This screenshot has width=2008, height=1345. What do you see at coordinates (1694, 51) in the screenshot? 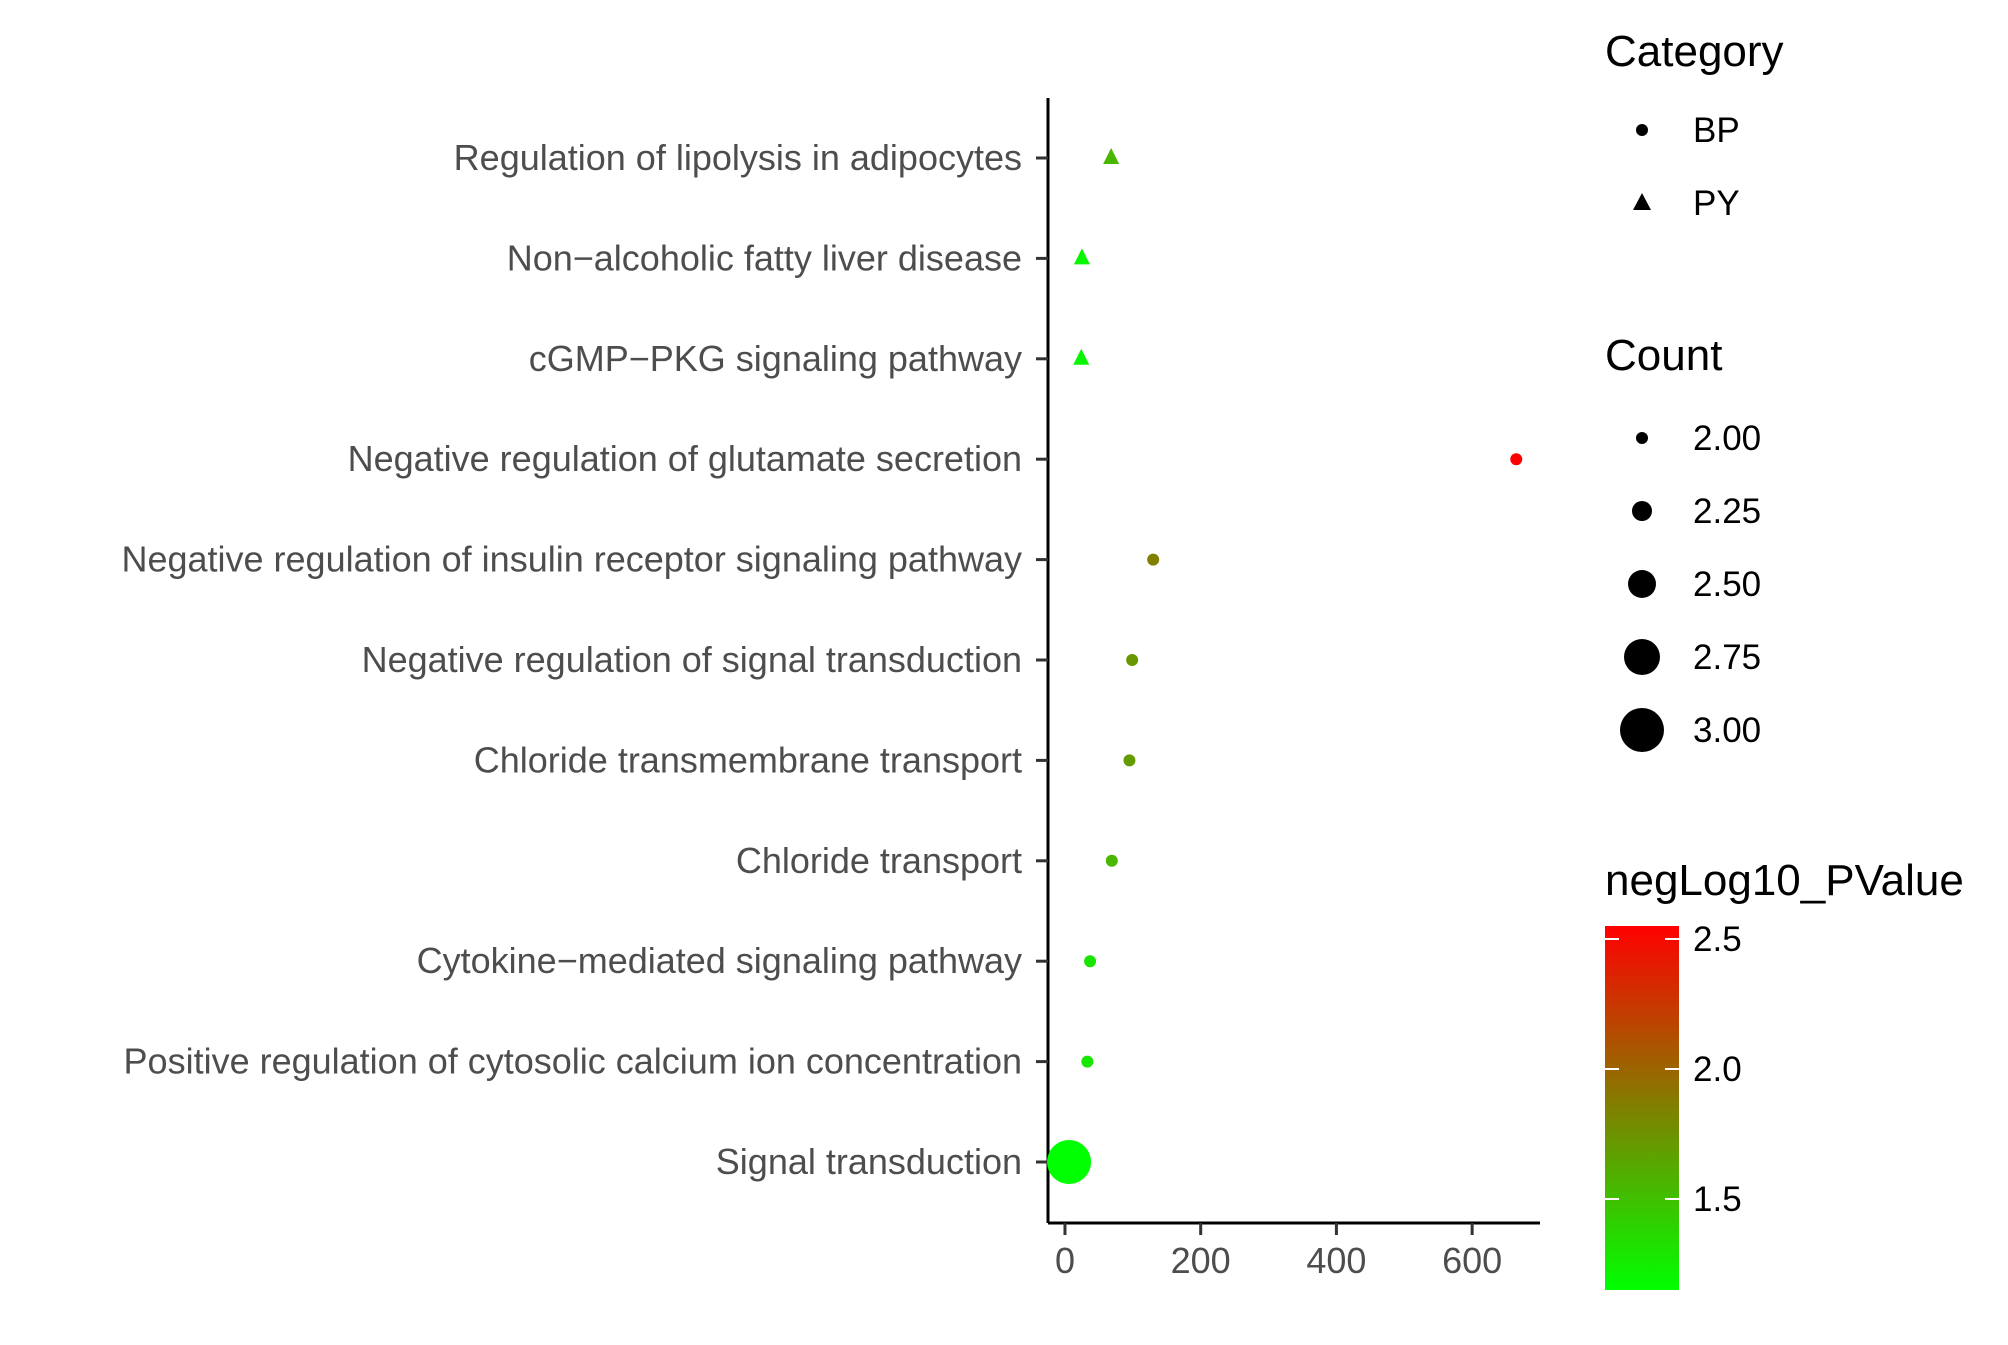
I see `legend-title-category: Category` at bounding box center [1694, 51].